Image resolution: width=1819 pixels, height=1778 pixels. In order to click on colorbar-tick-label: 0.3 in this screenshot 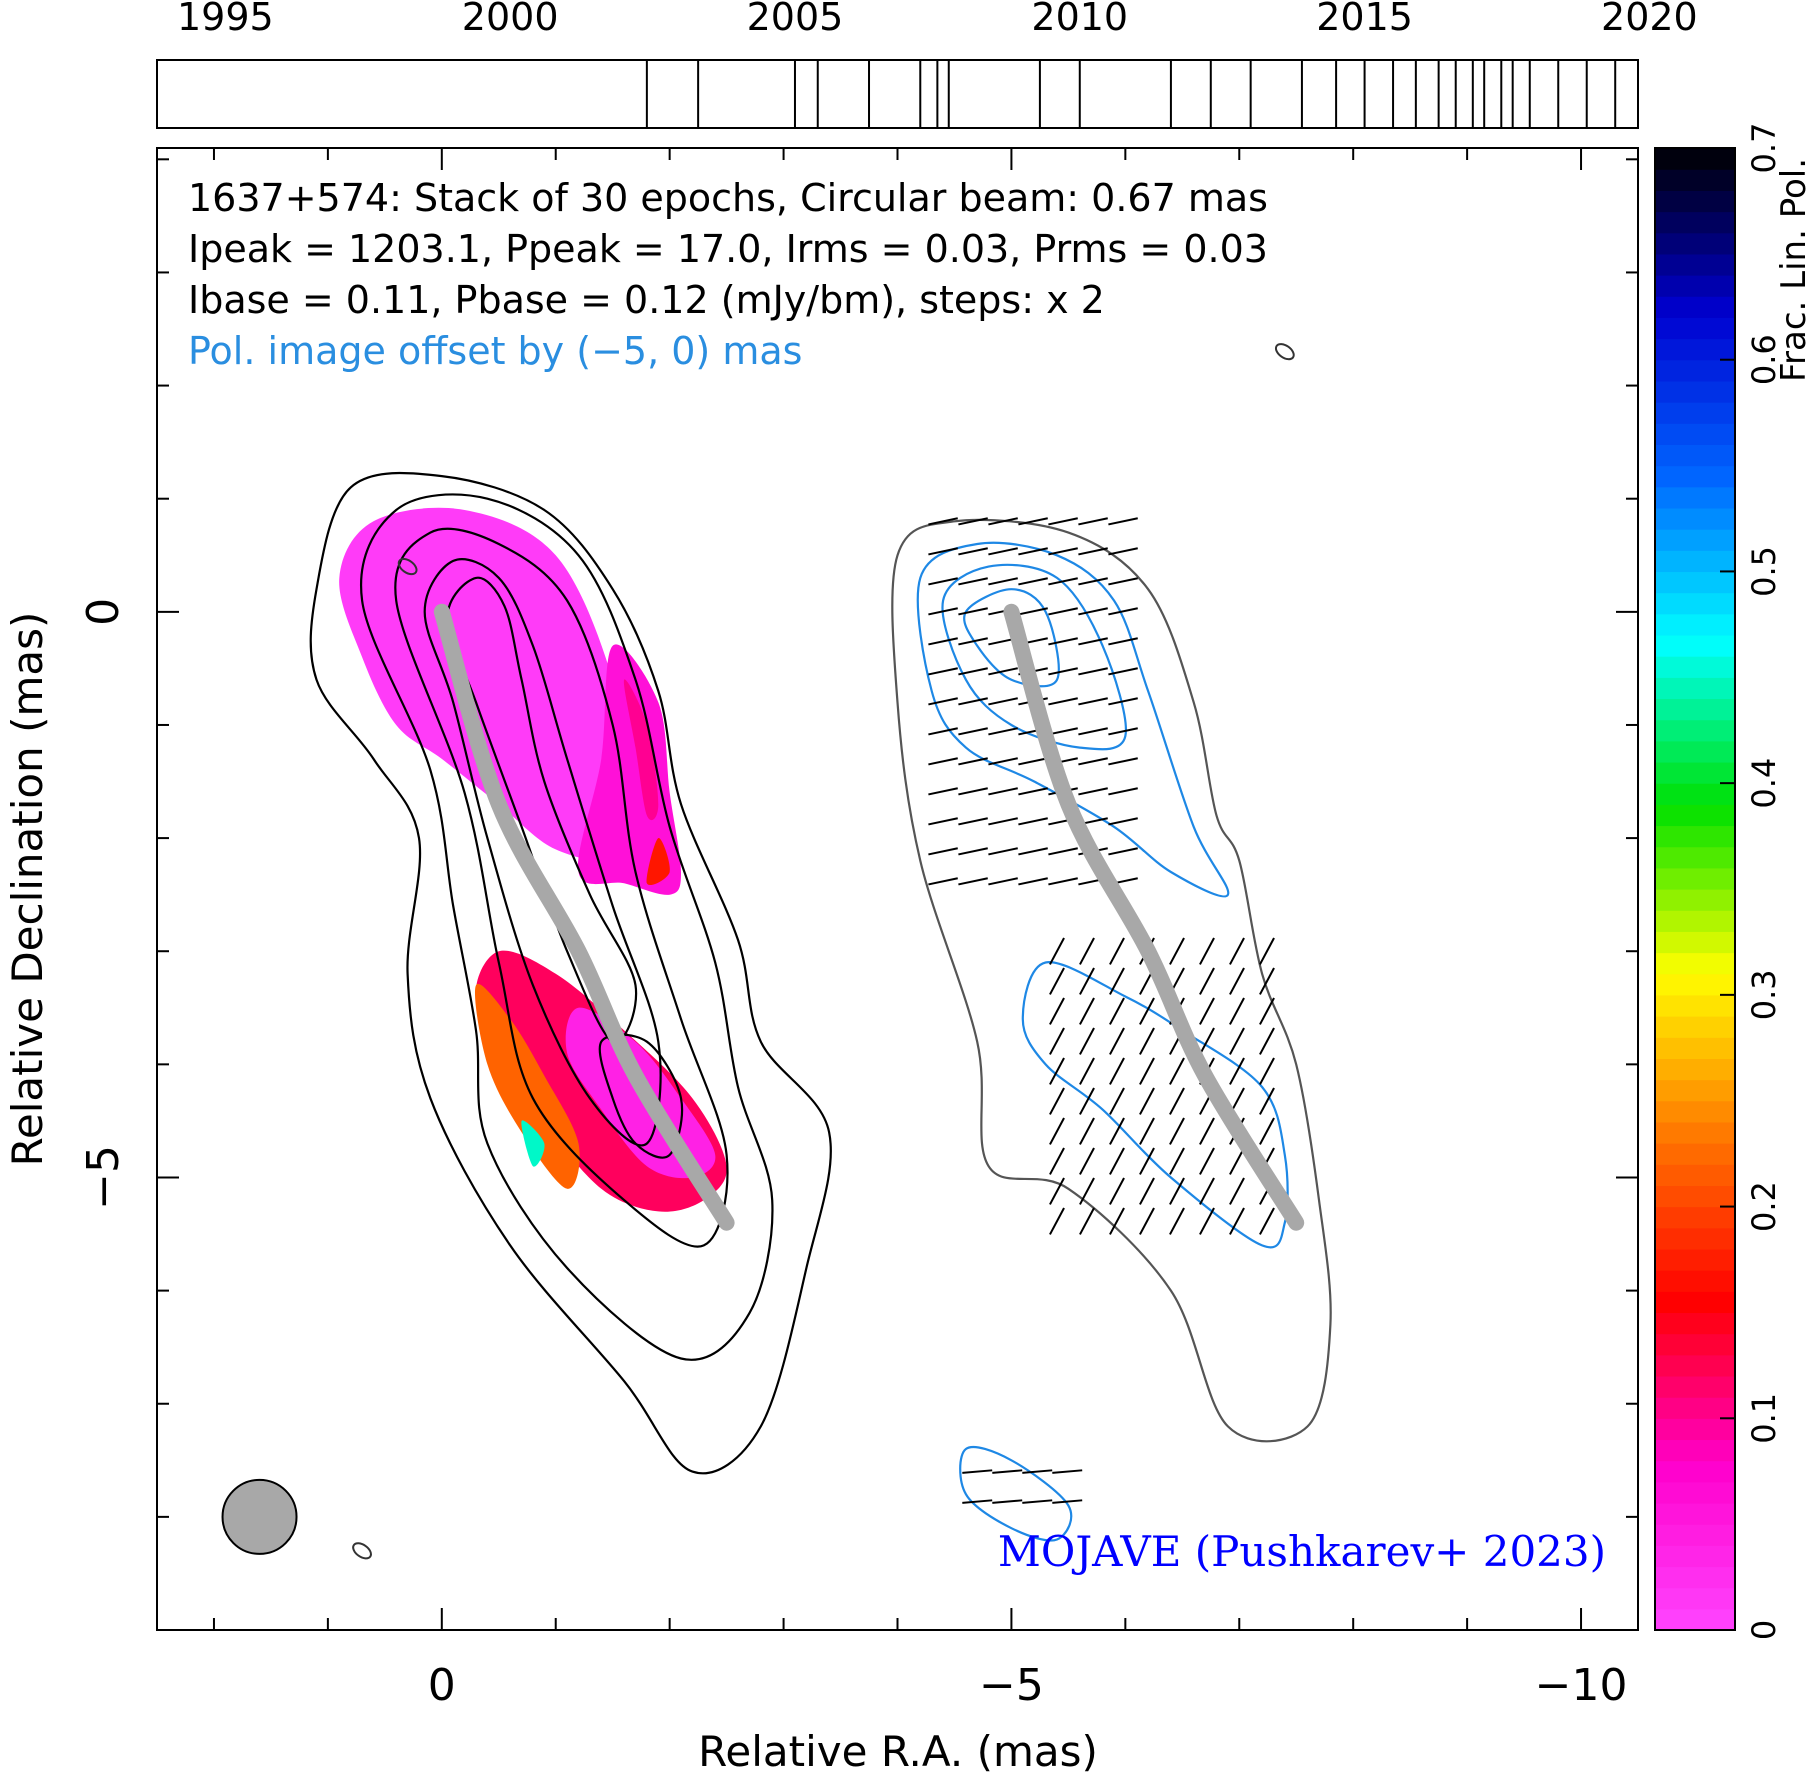, I will do `click(1764, 994)`.